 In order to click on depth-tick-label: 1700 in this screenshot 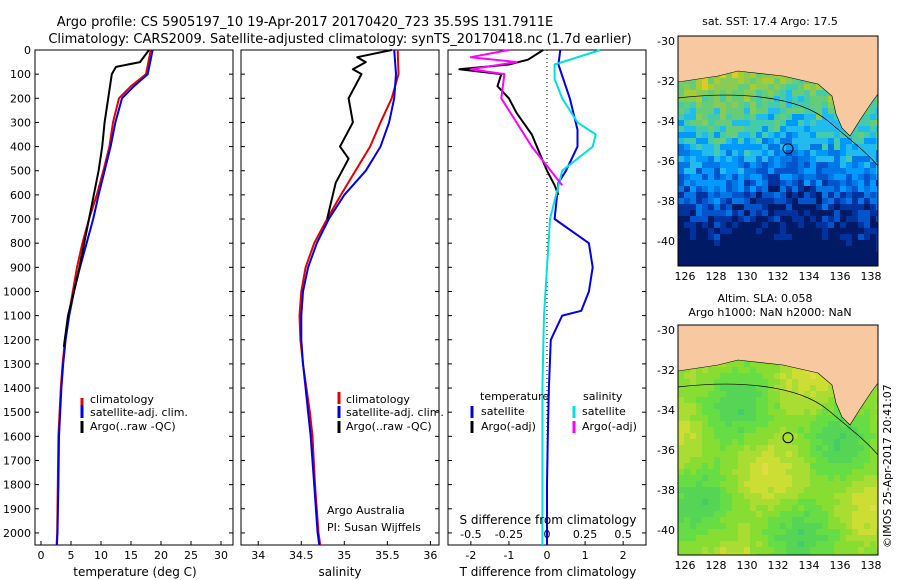, I will do `click(17, 460)`.